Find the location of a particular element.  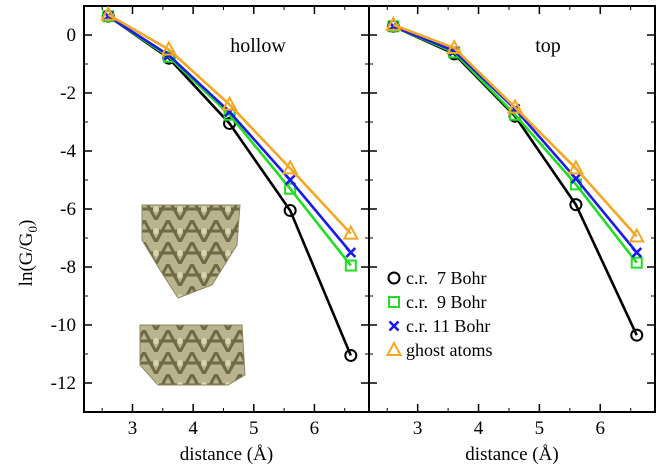

panel-label: hollow is located at coordinates (258, 46).